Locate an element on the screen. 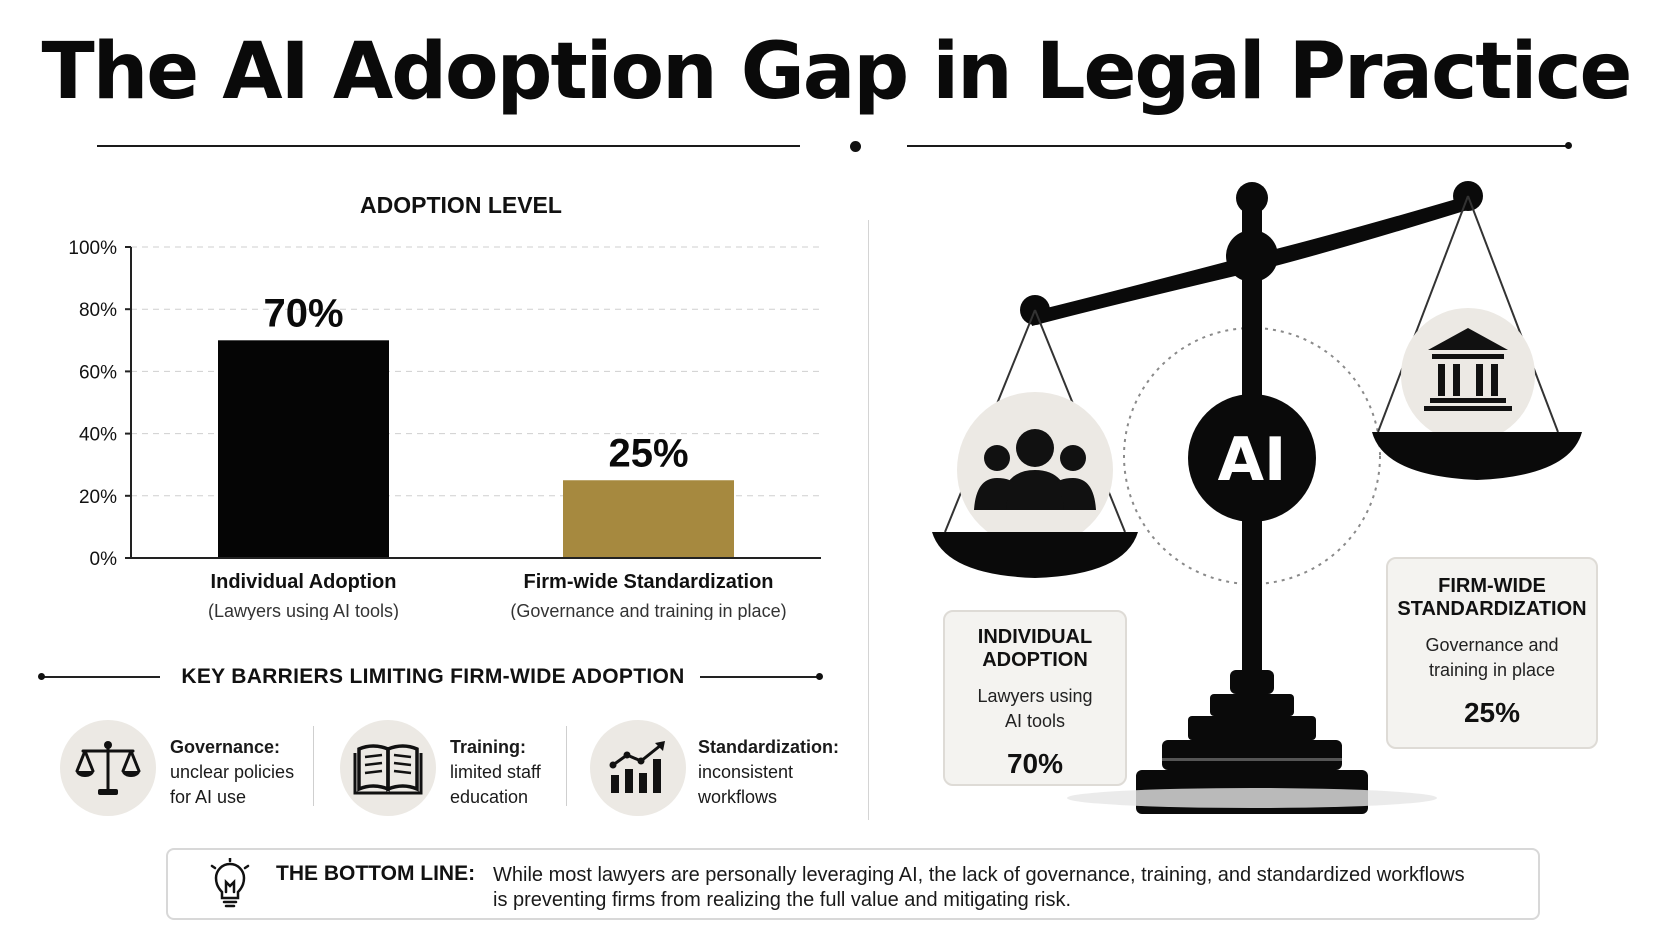 This screenshot has height=941, width=1672. barrier-training-icon-circle is located at coordinates (388, 768).